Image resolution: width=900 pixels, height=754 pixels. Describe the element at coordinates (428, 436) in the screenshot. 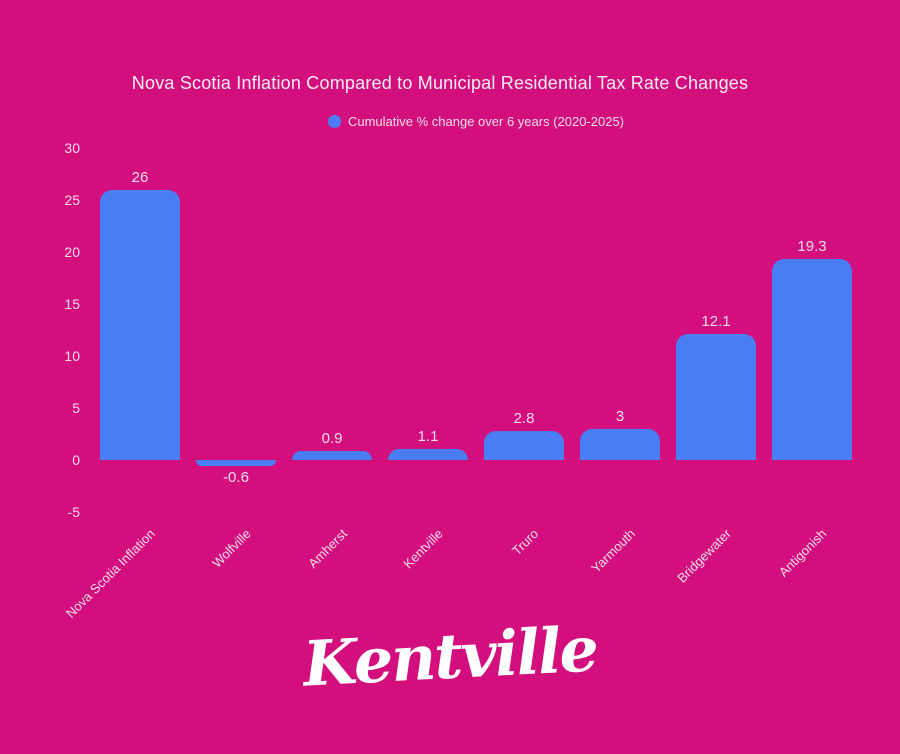

I see `bar-value-label: 1.1` at that location.